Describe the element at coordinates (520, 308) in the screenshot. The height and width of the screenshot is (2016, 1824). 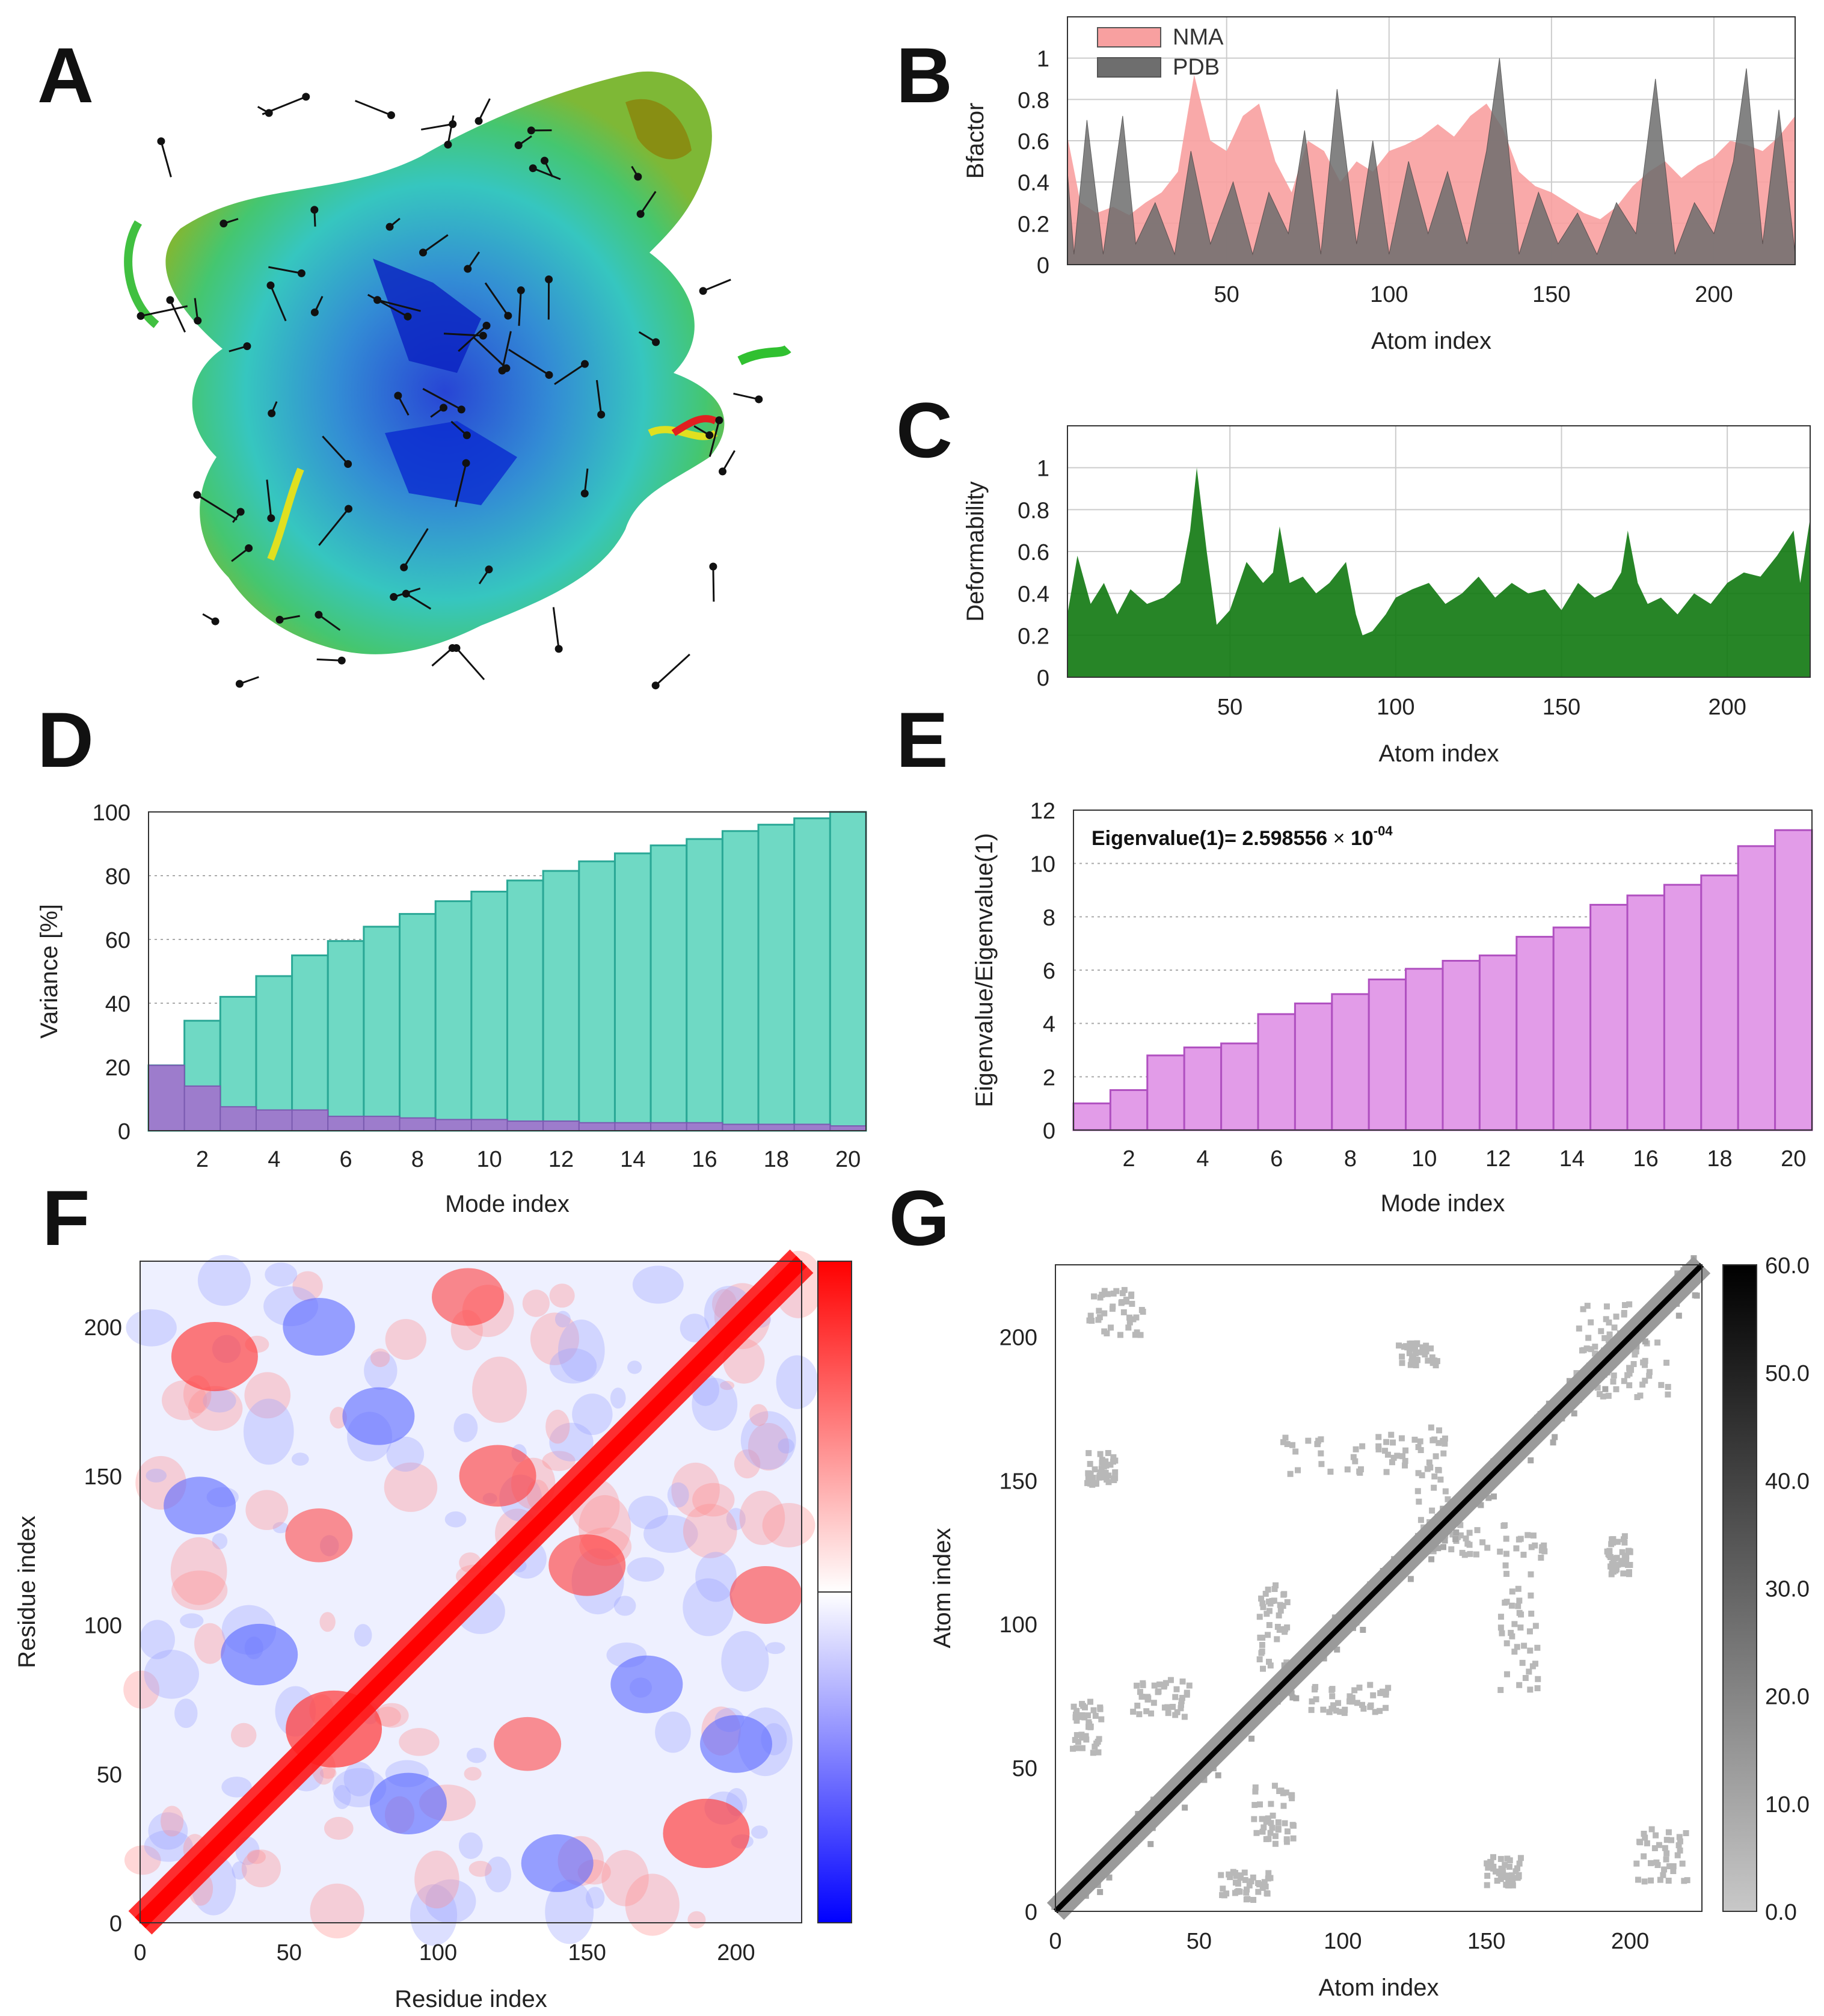
I see `motion-arrow` at that location.